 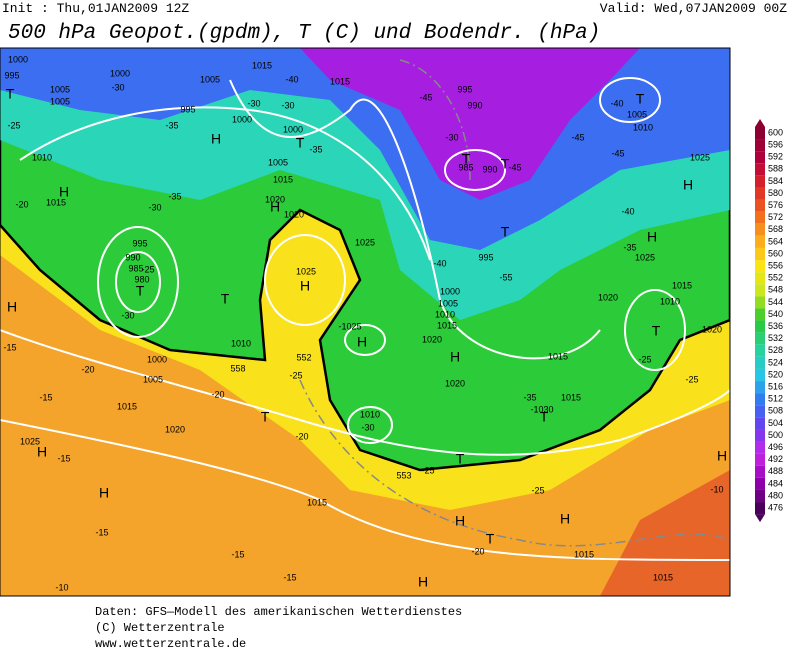 What do you see at coordinates (775, 350) in the screenshot?
I see `colorbar-label: 528` at bounding box center [775, 350].